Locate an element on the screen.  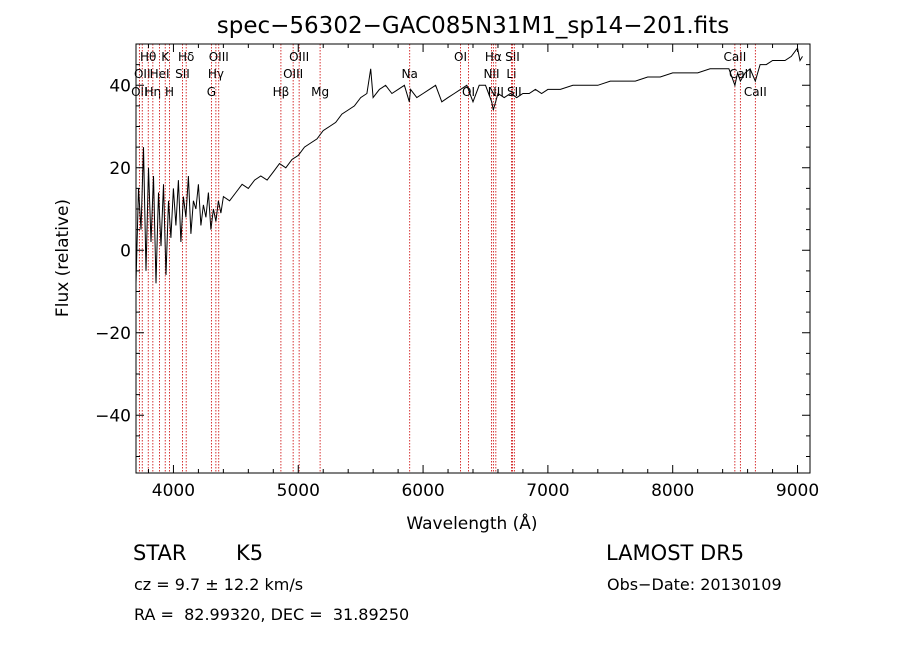
spectral-line-label: K is located at coordinates (165, 57).